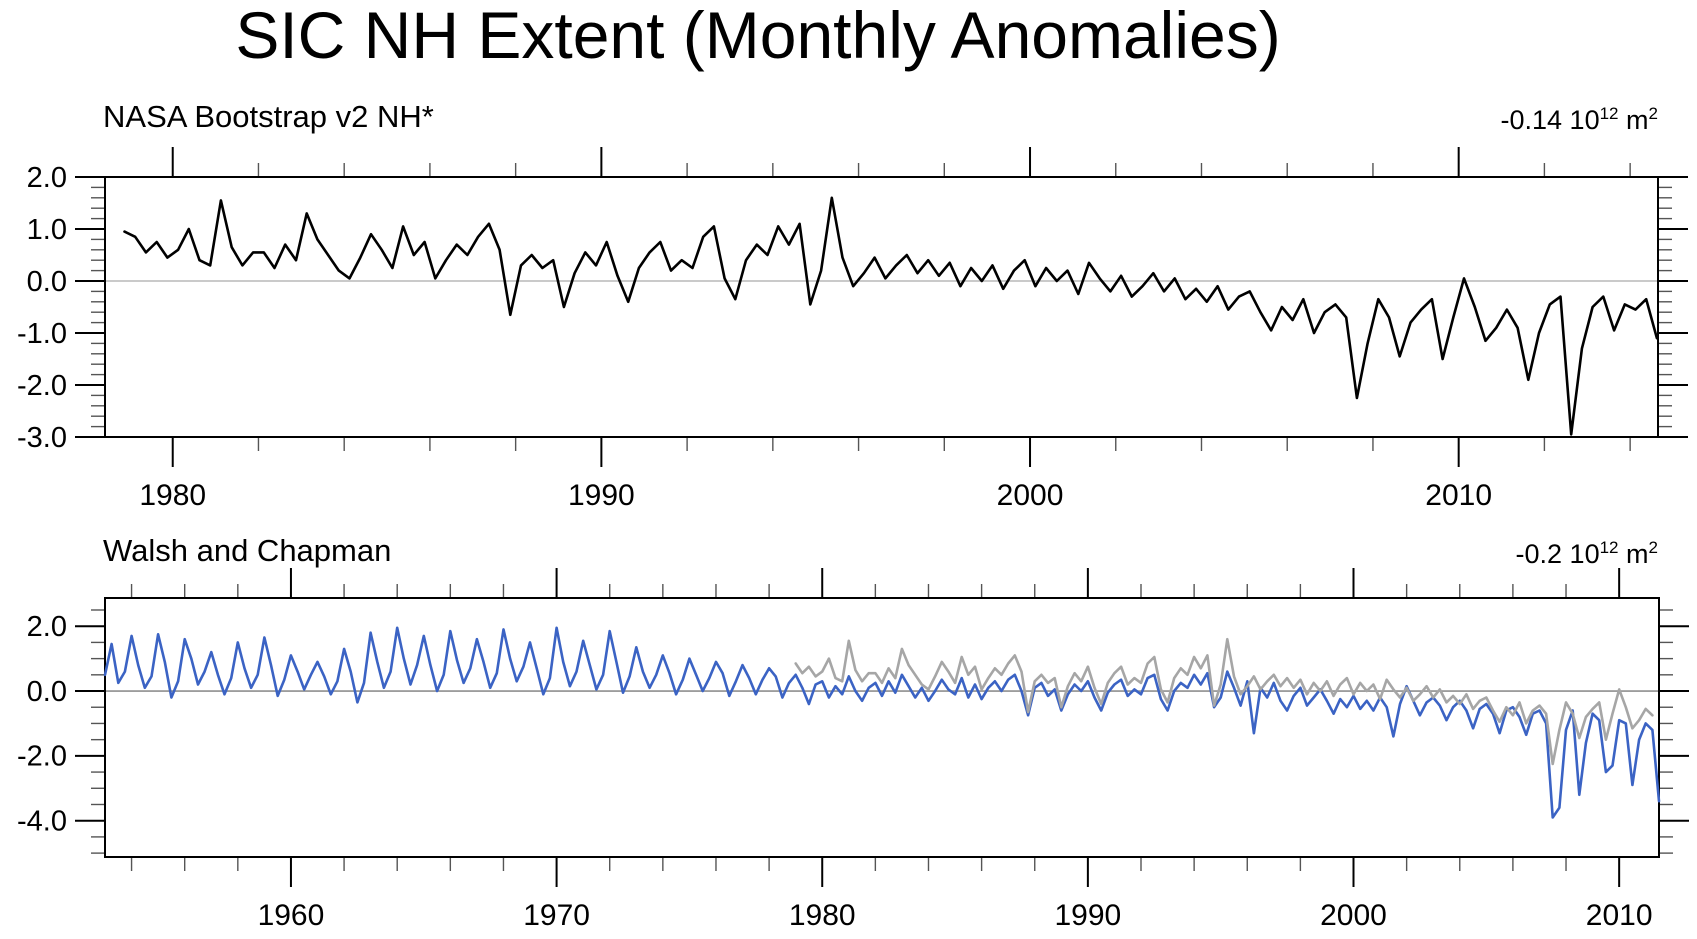 This screenshot has height=939, width=1697. Describe the element at coordinates (1584, 120) in the screenshot. I see `panel1-trend-power-base: 10` at that location.